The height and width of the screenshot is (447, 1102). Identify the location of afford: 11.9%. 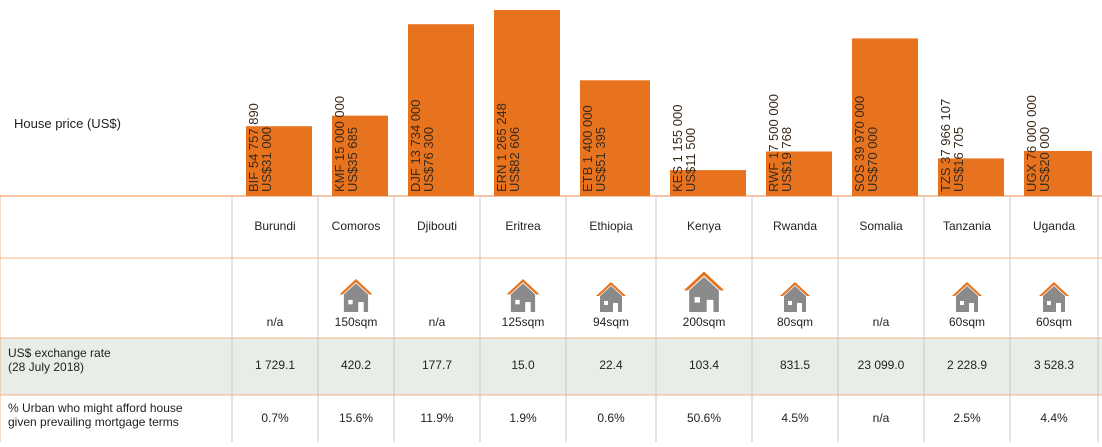
(436, 418).